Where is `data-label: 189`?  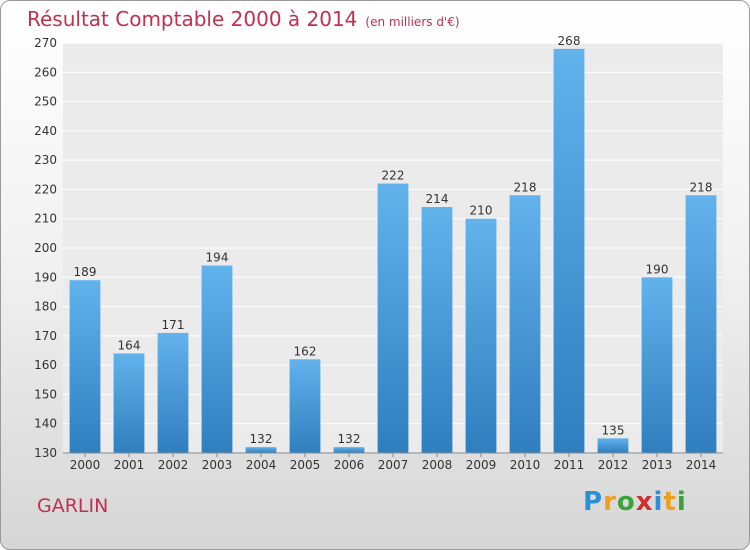 data-label: 189 is located at coordinates (85, 272).